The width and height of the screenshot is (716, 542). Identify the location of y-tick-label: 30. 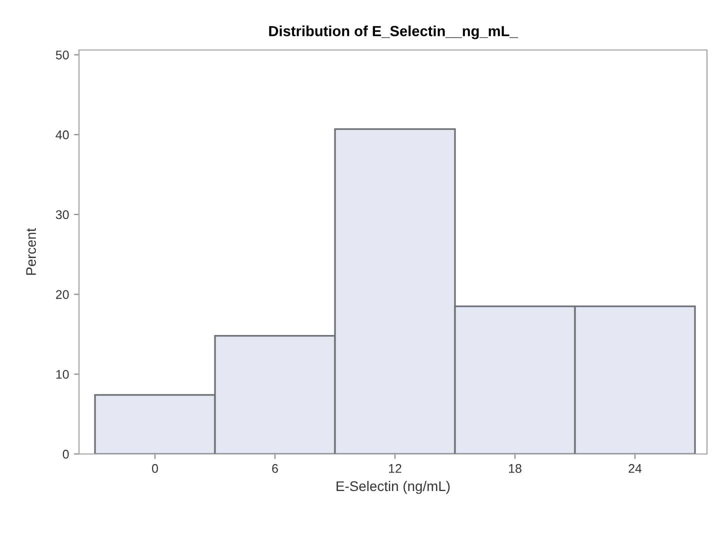
(62, 215).